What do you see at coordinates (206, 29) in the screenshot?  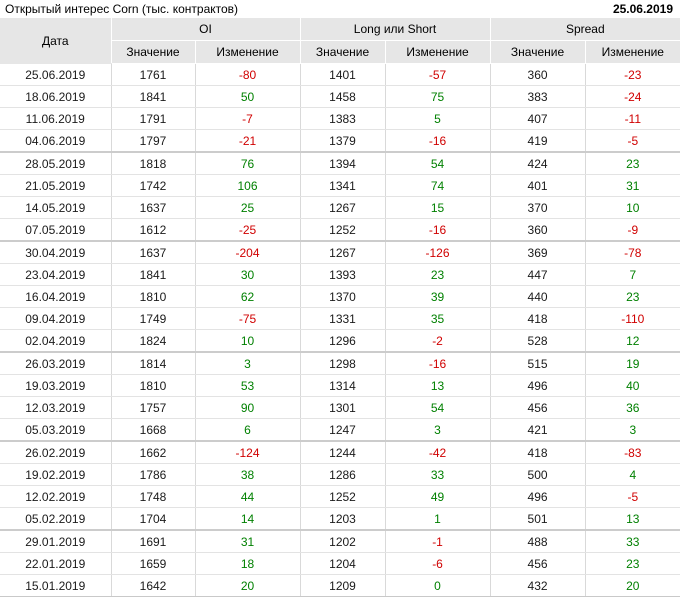 I see `column-group-header-oi: OI` at bounding box center [206, 29].